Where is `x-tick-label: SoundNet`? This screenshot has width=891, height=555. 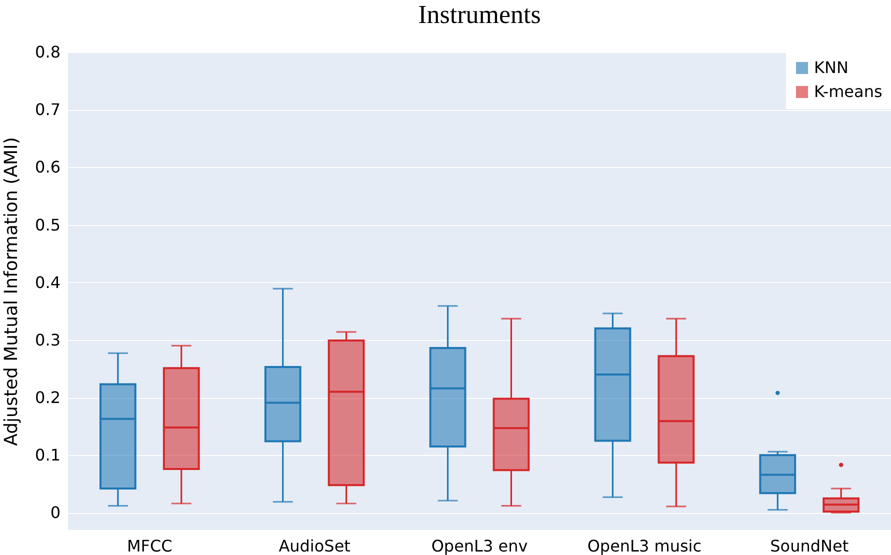
x-tick-label: SoundNet is located at coordinates (809, 545).